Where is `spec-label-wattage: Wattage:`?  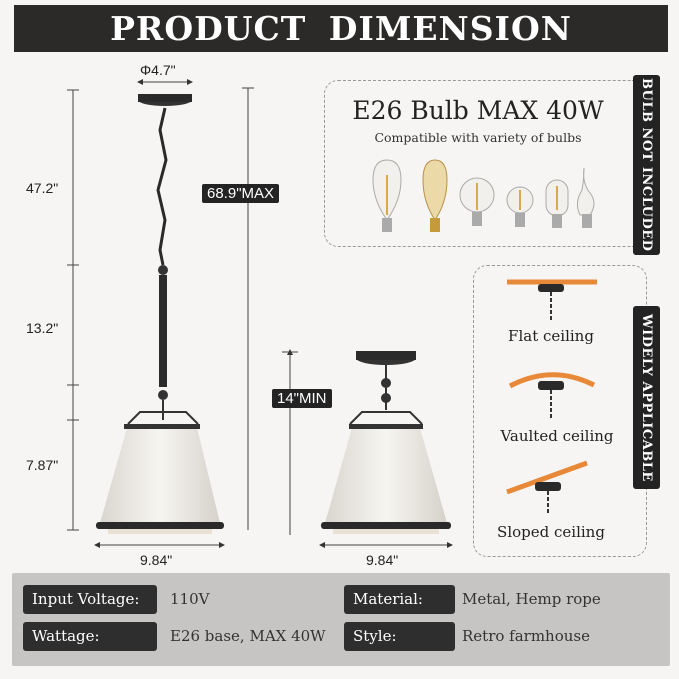
spec-label-wattage: Wattage: is located at coordinates (90, 636).